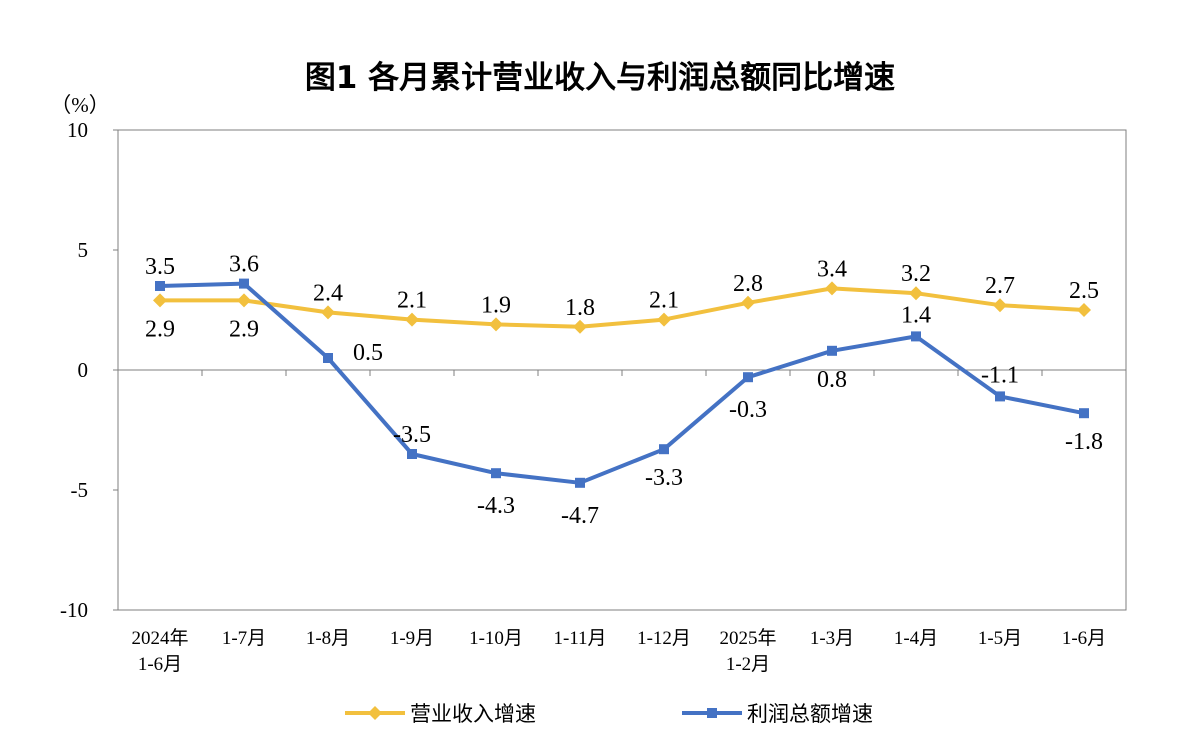 Image resolution: width=1200 pixels, height=753 pixels. I want to click on square-marker-icon, so click(712, 713).